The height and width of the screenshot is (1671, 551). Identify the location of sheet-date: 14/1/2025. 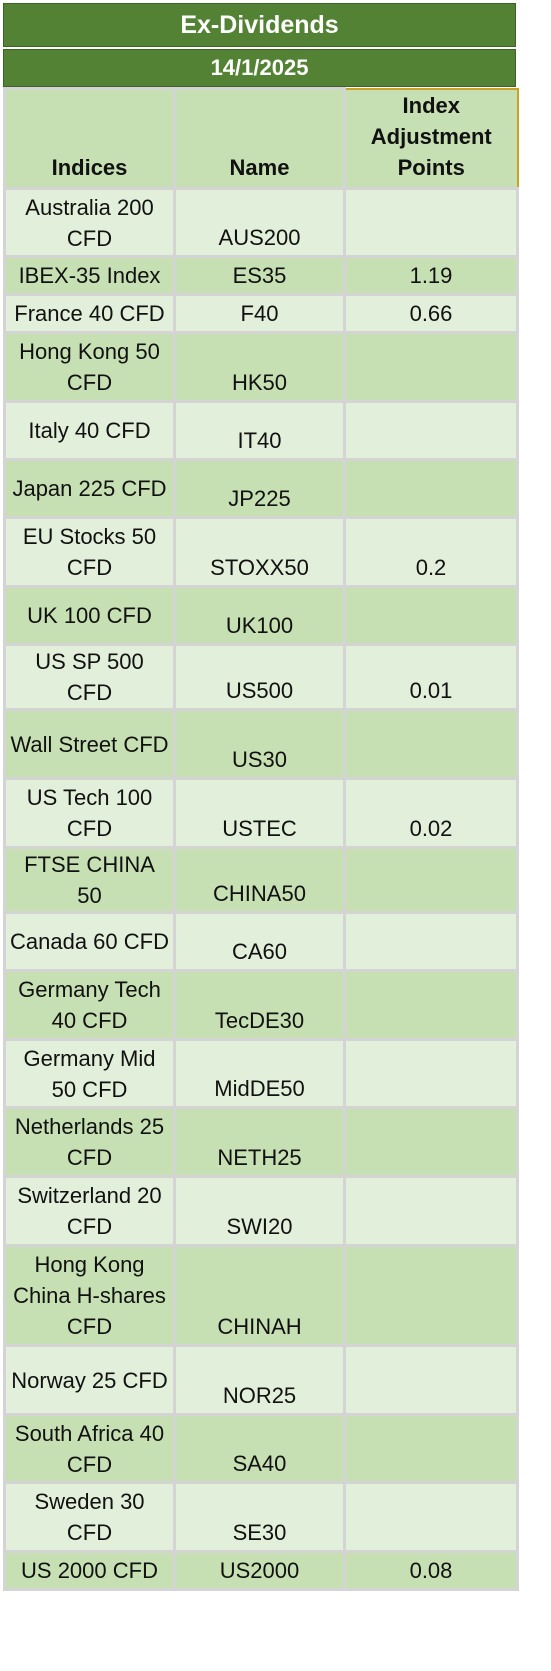
(259, 68).